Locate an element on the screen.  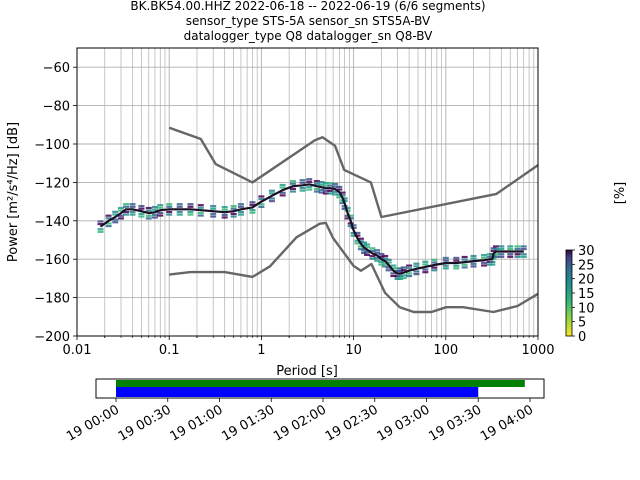
coverage-tick-label: 19 02:30 is located at coordinates (352, 423).